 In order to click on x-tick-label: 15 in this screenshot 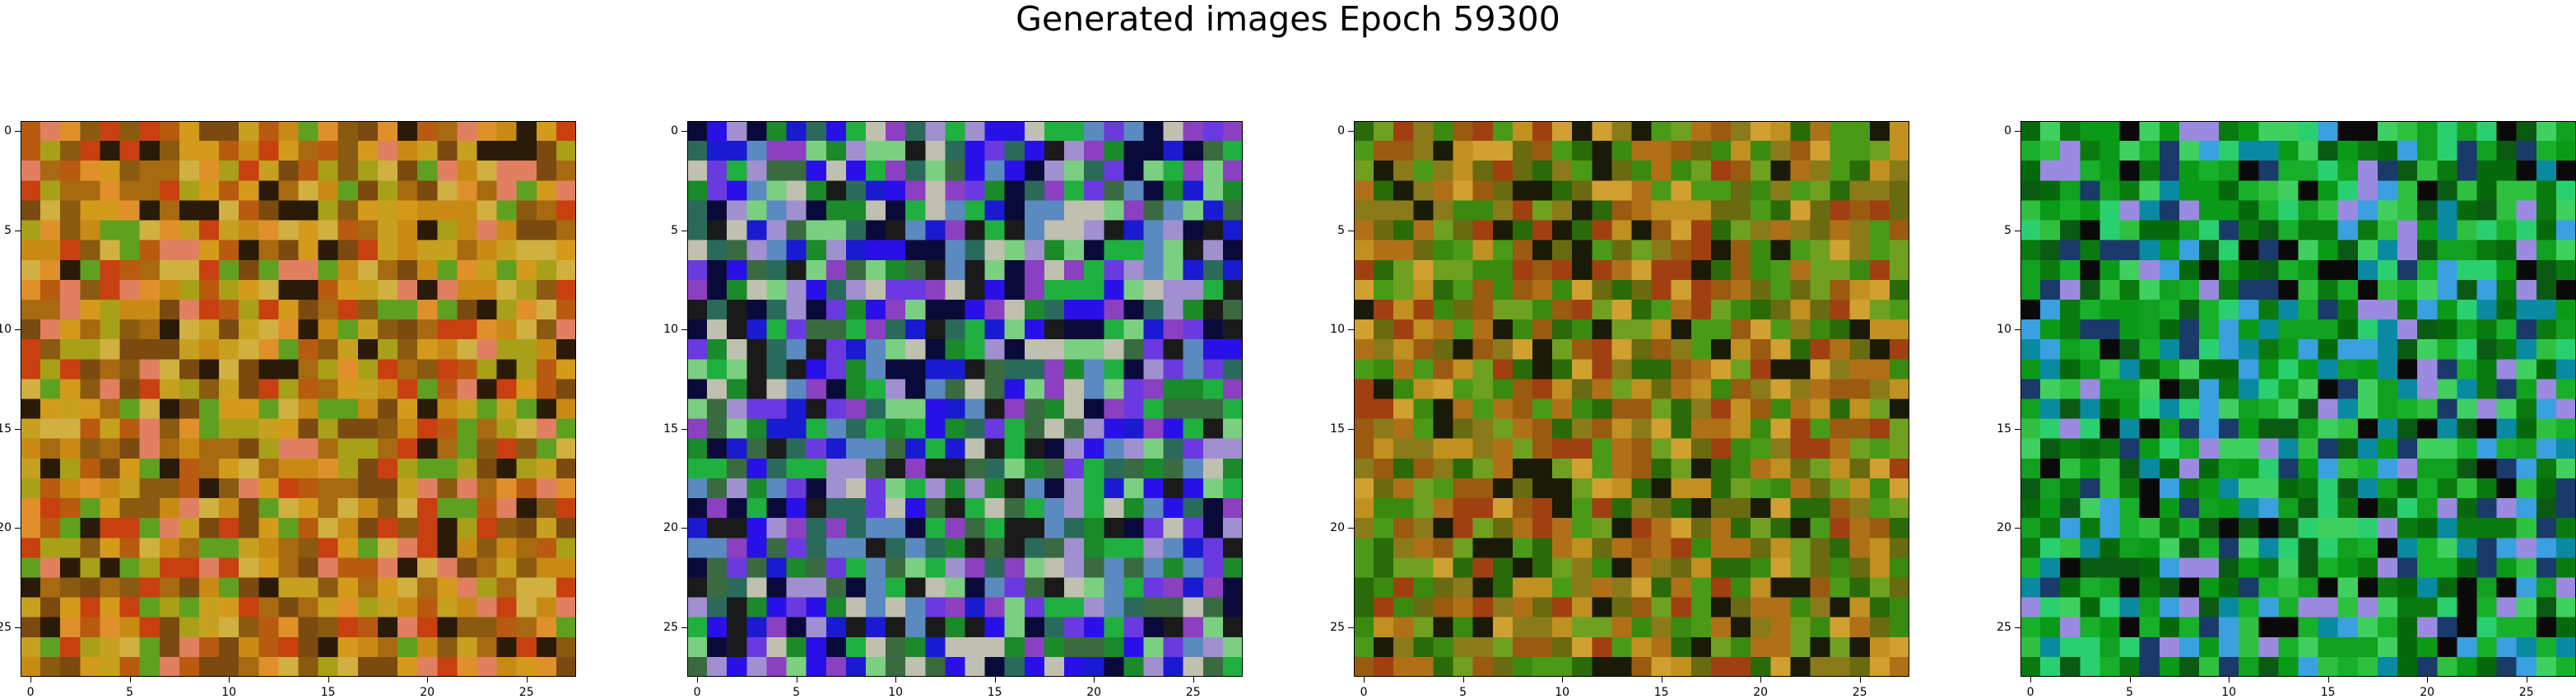, I will do `click(328, 692)`.